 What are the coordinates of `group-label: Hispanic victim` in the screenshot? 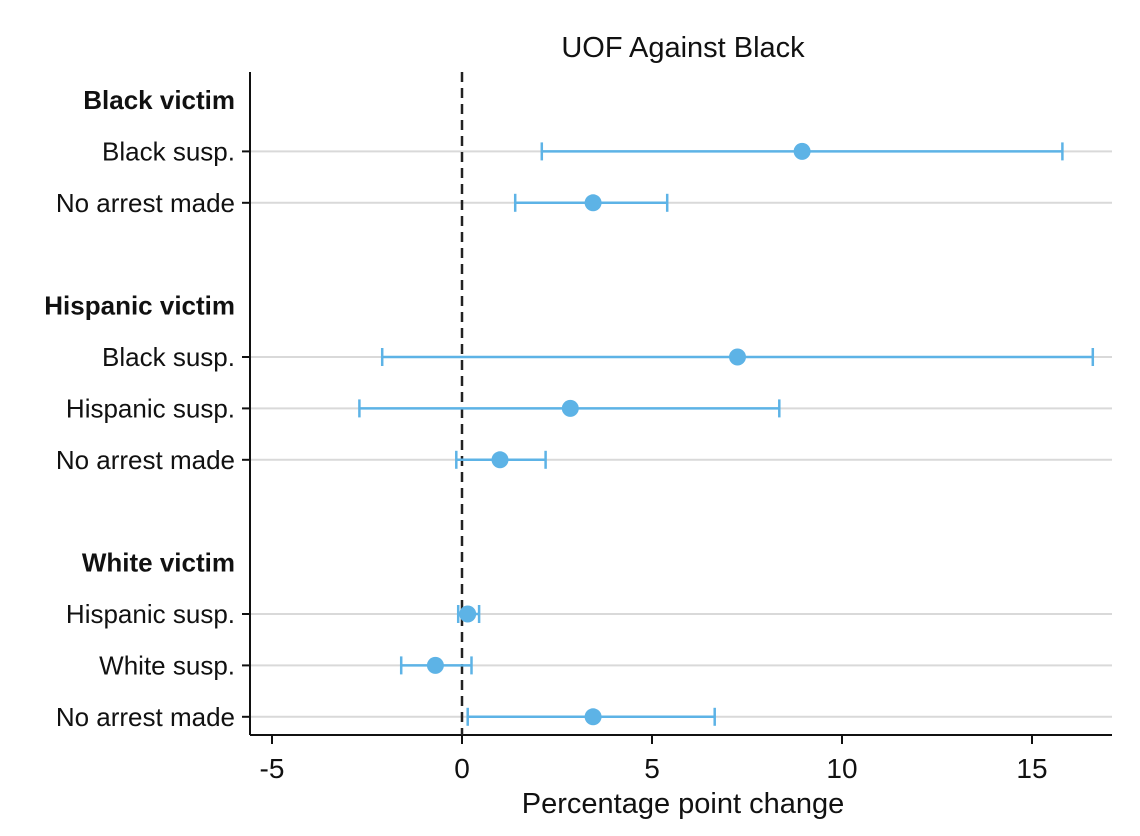 It's located at (139, 306).